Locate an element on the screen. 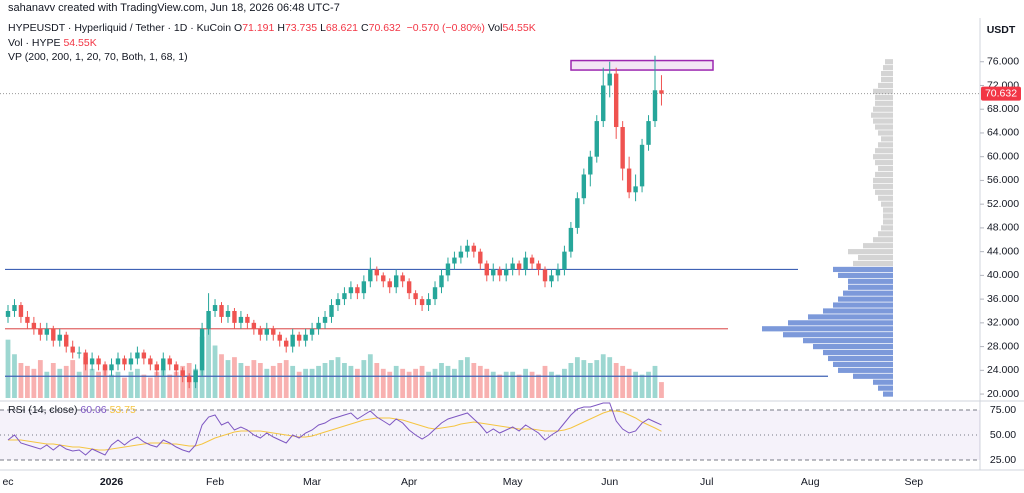 This screenshot has height=493, width=1024. ohlc: O71.191 H73.735 L68.621 C70.632 is located at coordinates (319, 28).